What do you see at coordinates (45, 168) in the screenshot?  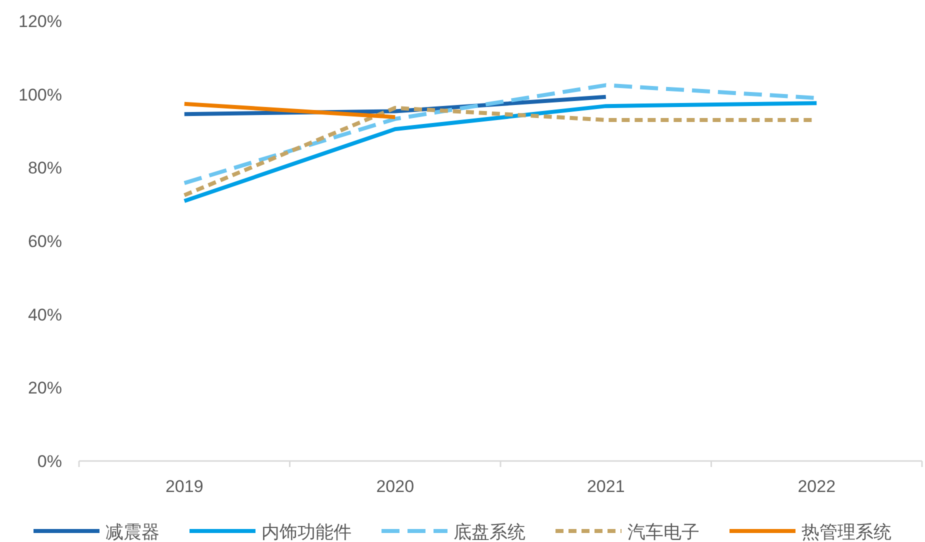 I see `y-tick-label: 80%` at bounding box center [45, 168].